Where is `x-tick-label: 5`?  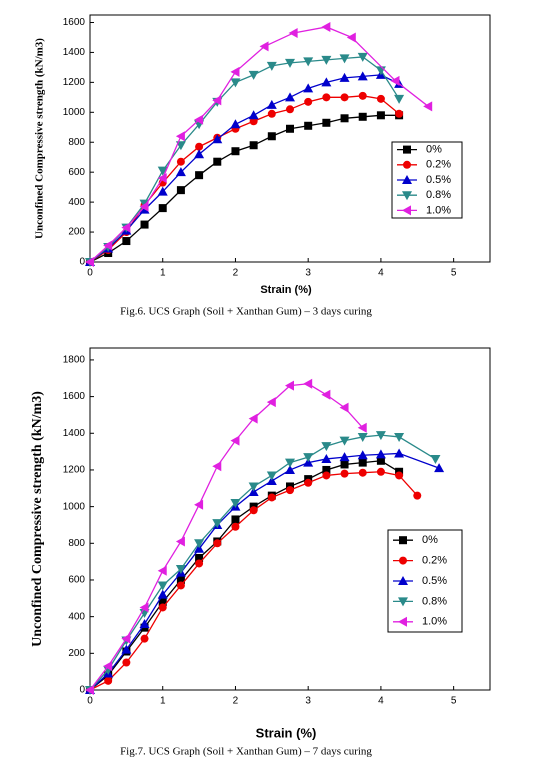
x-tick-label: 5 is located at coordinates (454, 701).